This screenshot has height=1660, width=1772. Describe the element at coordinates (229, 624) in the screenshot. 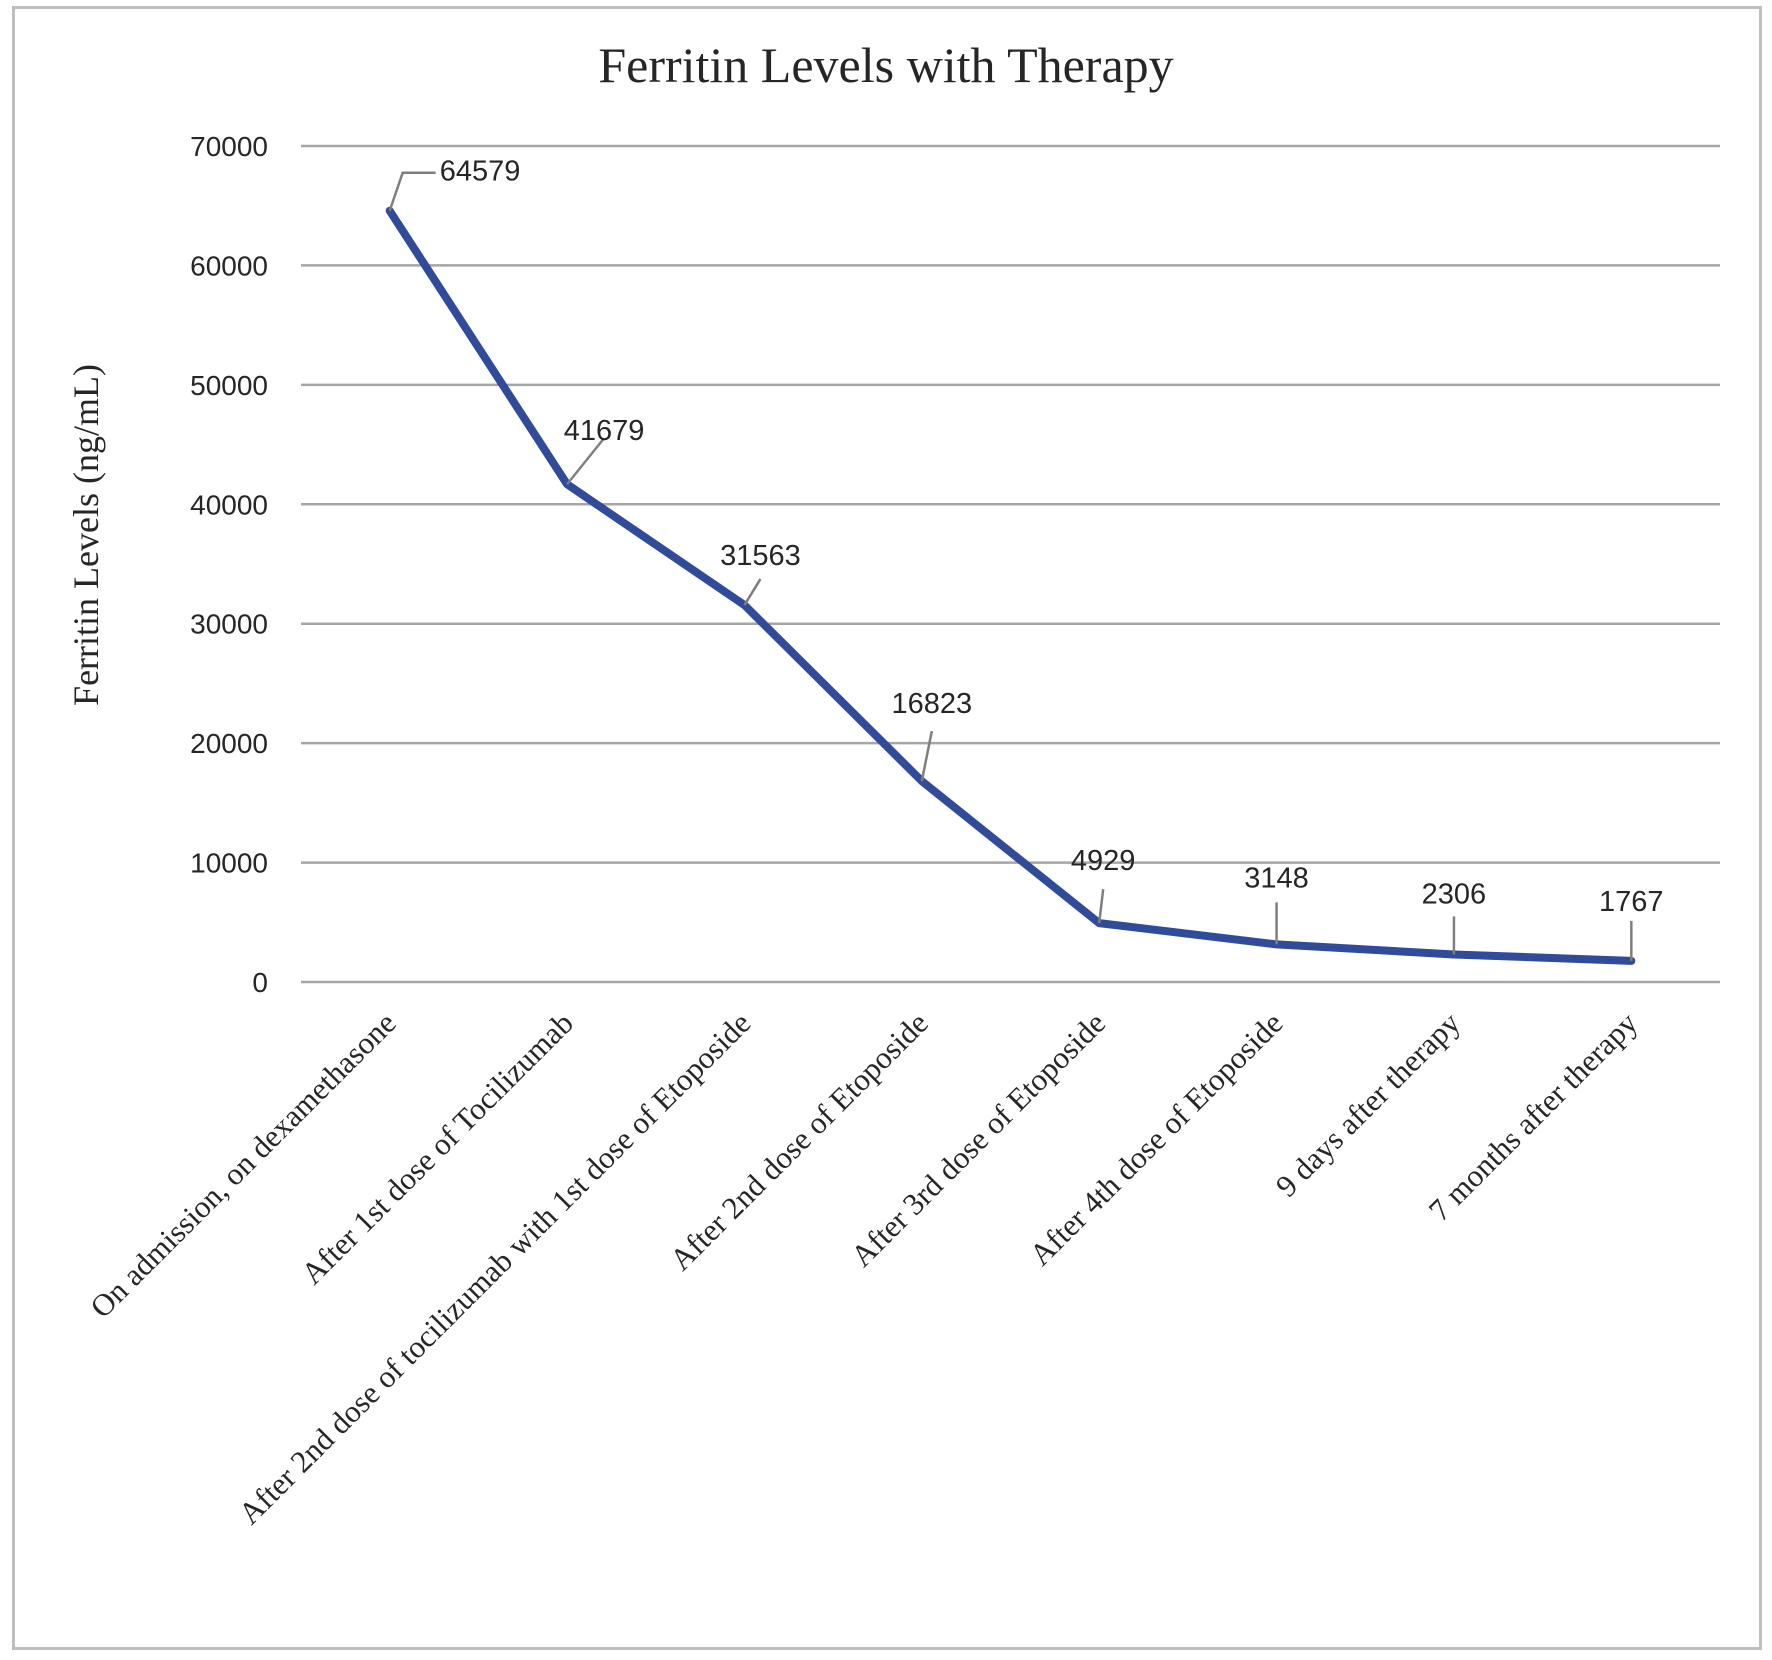

I see `y-tick-label: 30000` at that location.